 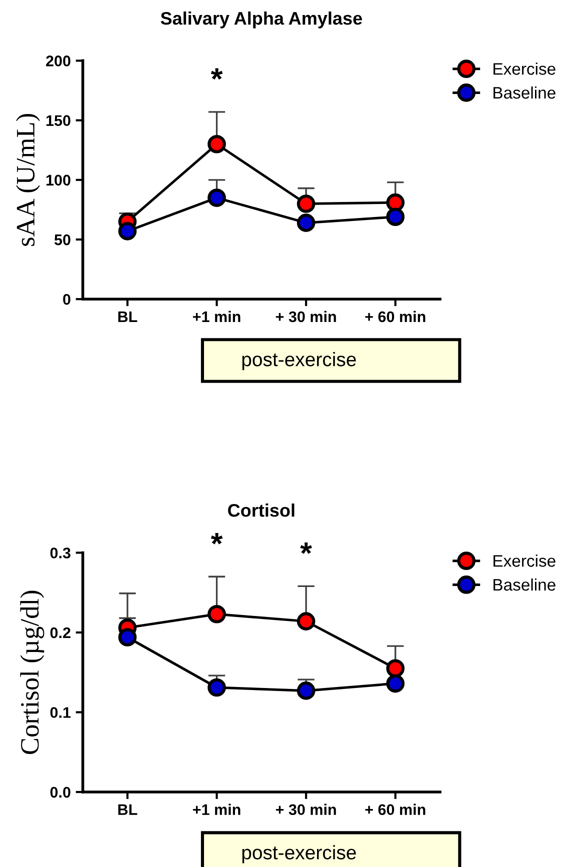 What do you see at coordinates (66, 299) in the screenshot?
I see `y-tick-label: 0` at bounding box center [66, 299].